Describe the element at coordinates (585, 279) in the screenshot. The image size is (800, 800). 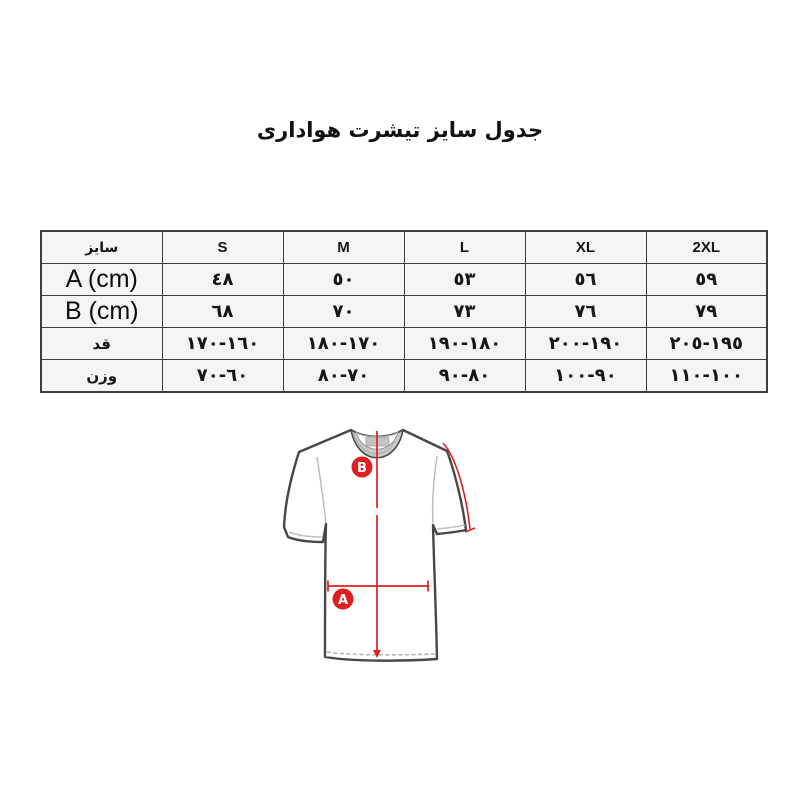
I see `cell-a-xl: ٥٦` at that location.